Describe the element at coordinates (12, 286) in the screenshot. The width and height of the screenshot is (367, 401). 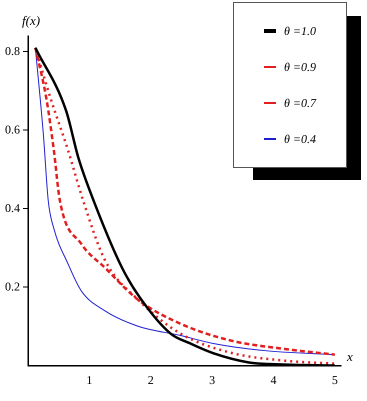
I see `y-tick-label: 0.2` at that location.